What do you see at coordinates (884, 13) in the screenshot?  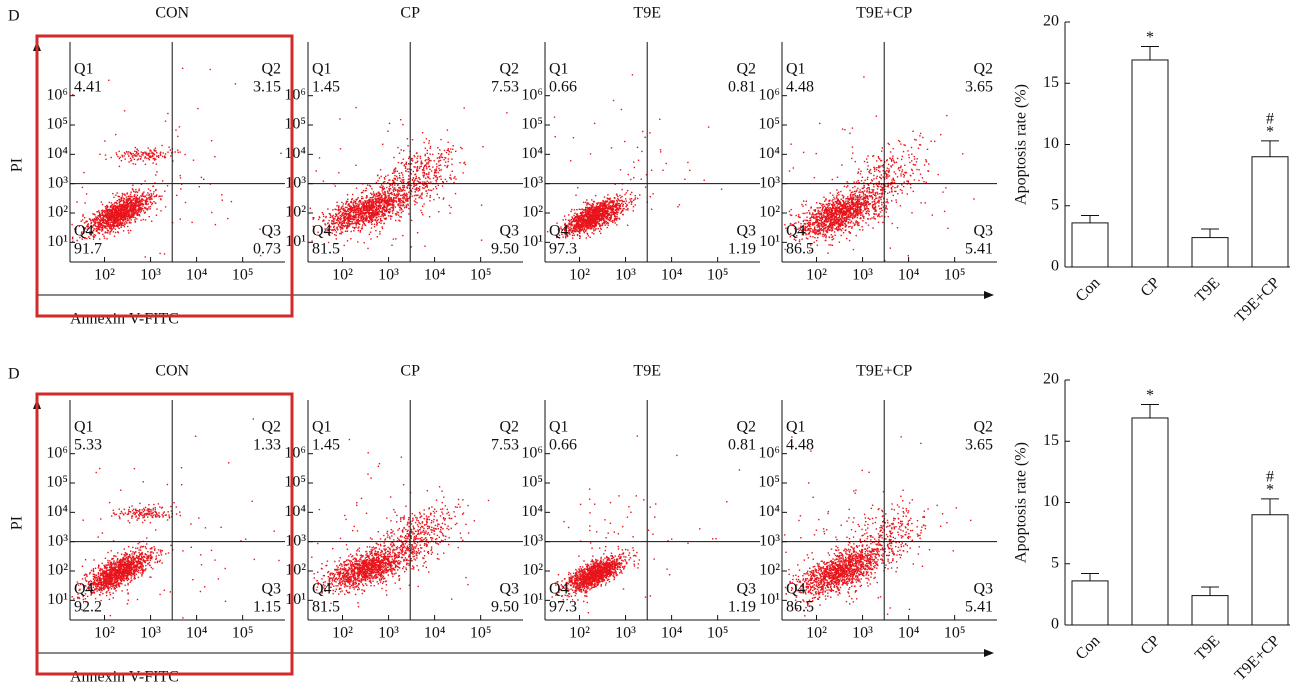 I see `plot-title: T9E+CP` at bounding box center [884, 13].